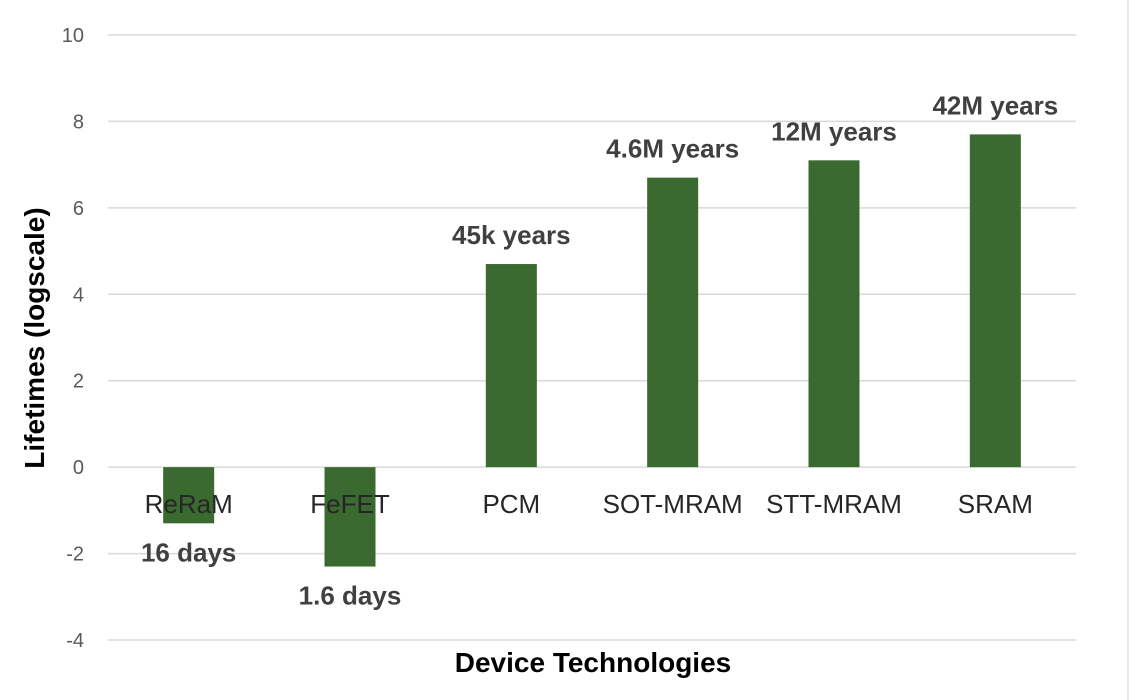 The image size is (1130, 700). I want to click on category-label-0: ReRaM, so click(189, 504).